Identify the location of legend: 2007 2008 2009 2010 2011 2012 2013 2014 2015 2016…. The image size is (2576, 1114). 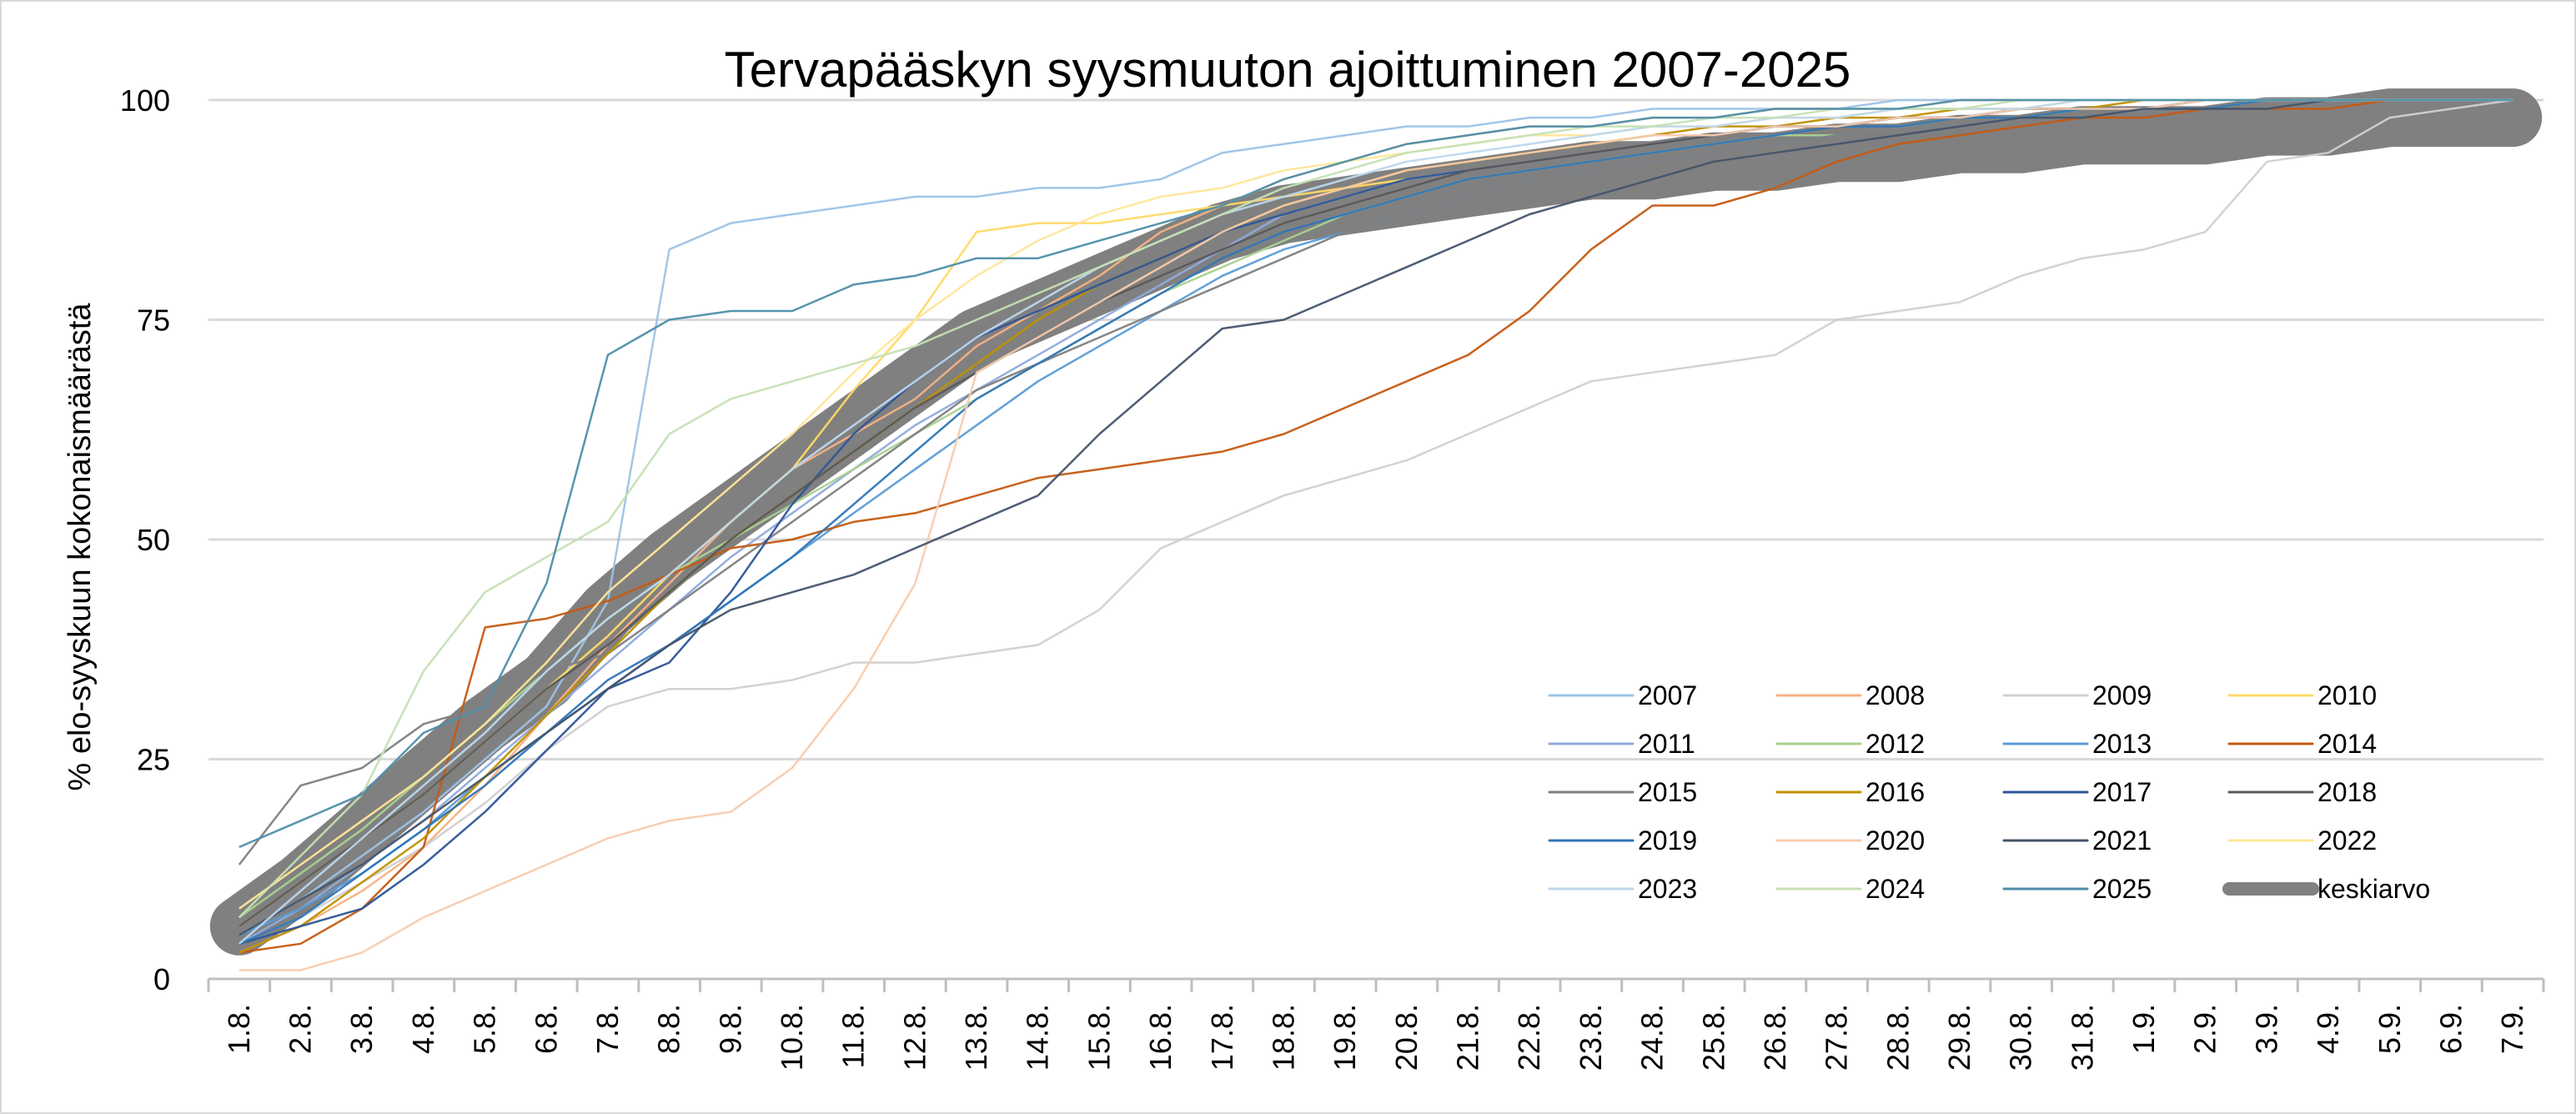
(1989, 792).